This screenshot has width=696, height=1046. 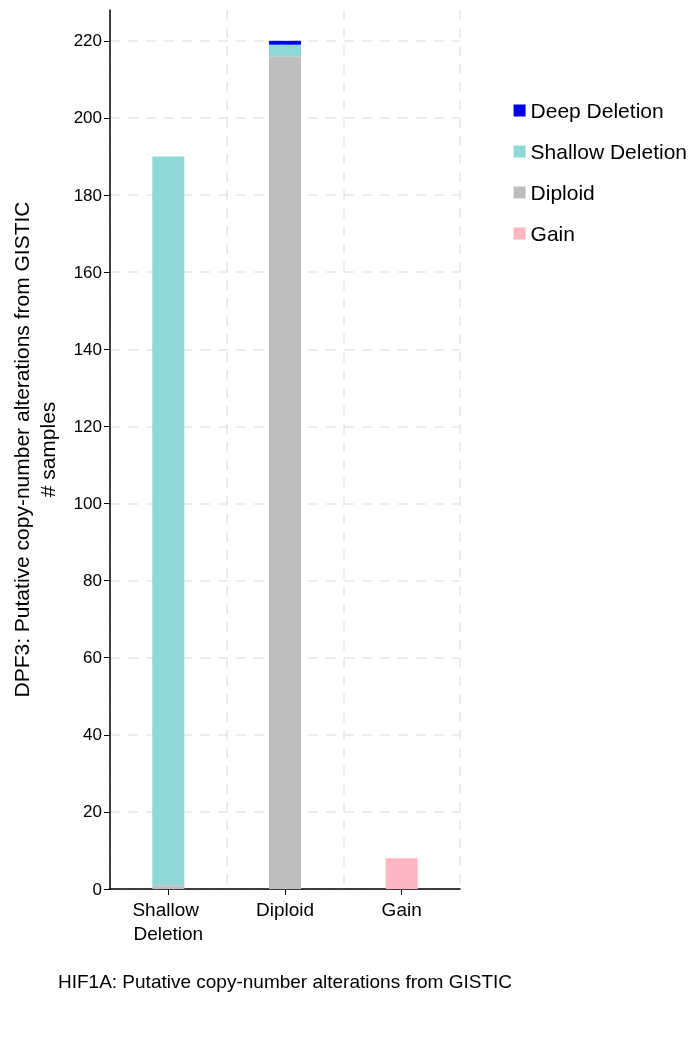 I want to click on x-tick-label: Gain, so click(x=401, y=909).